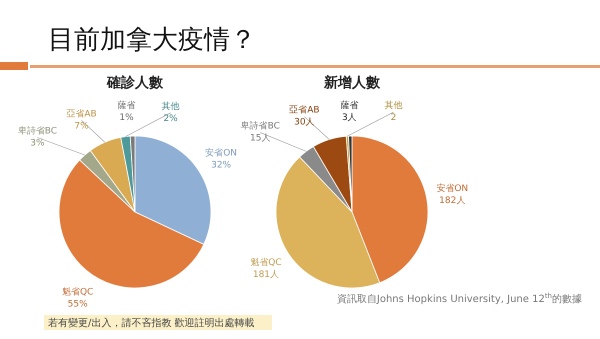 The width and height of the screenshot is (600, 339). Describe the element at coordinates (38, 143) in the screenshot. I see `data-label: 3%` at that location.